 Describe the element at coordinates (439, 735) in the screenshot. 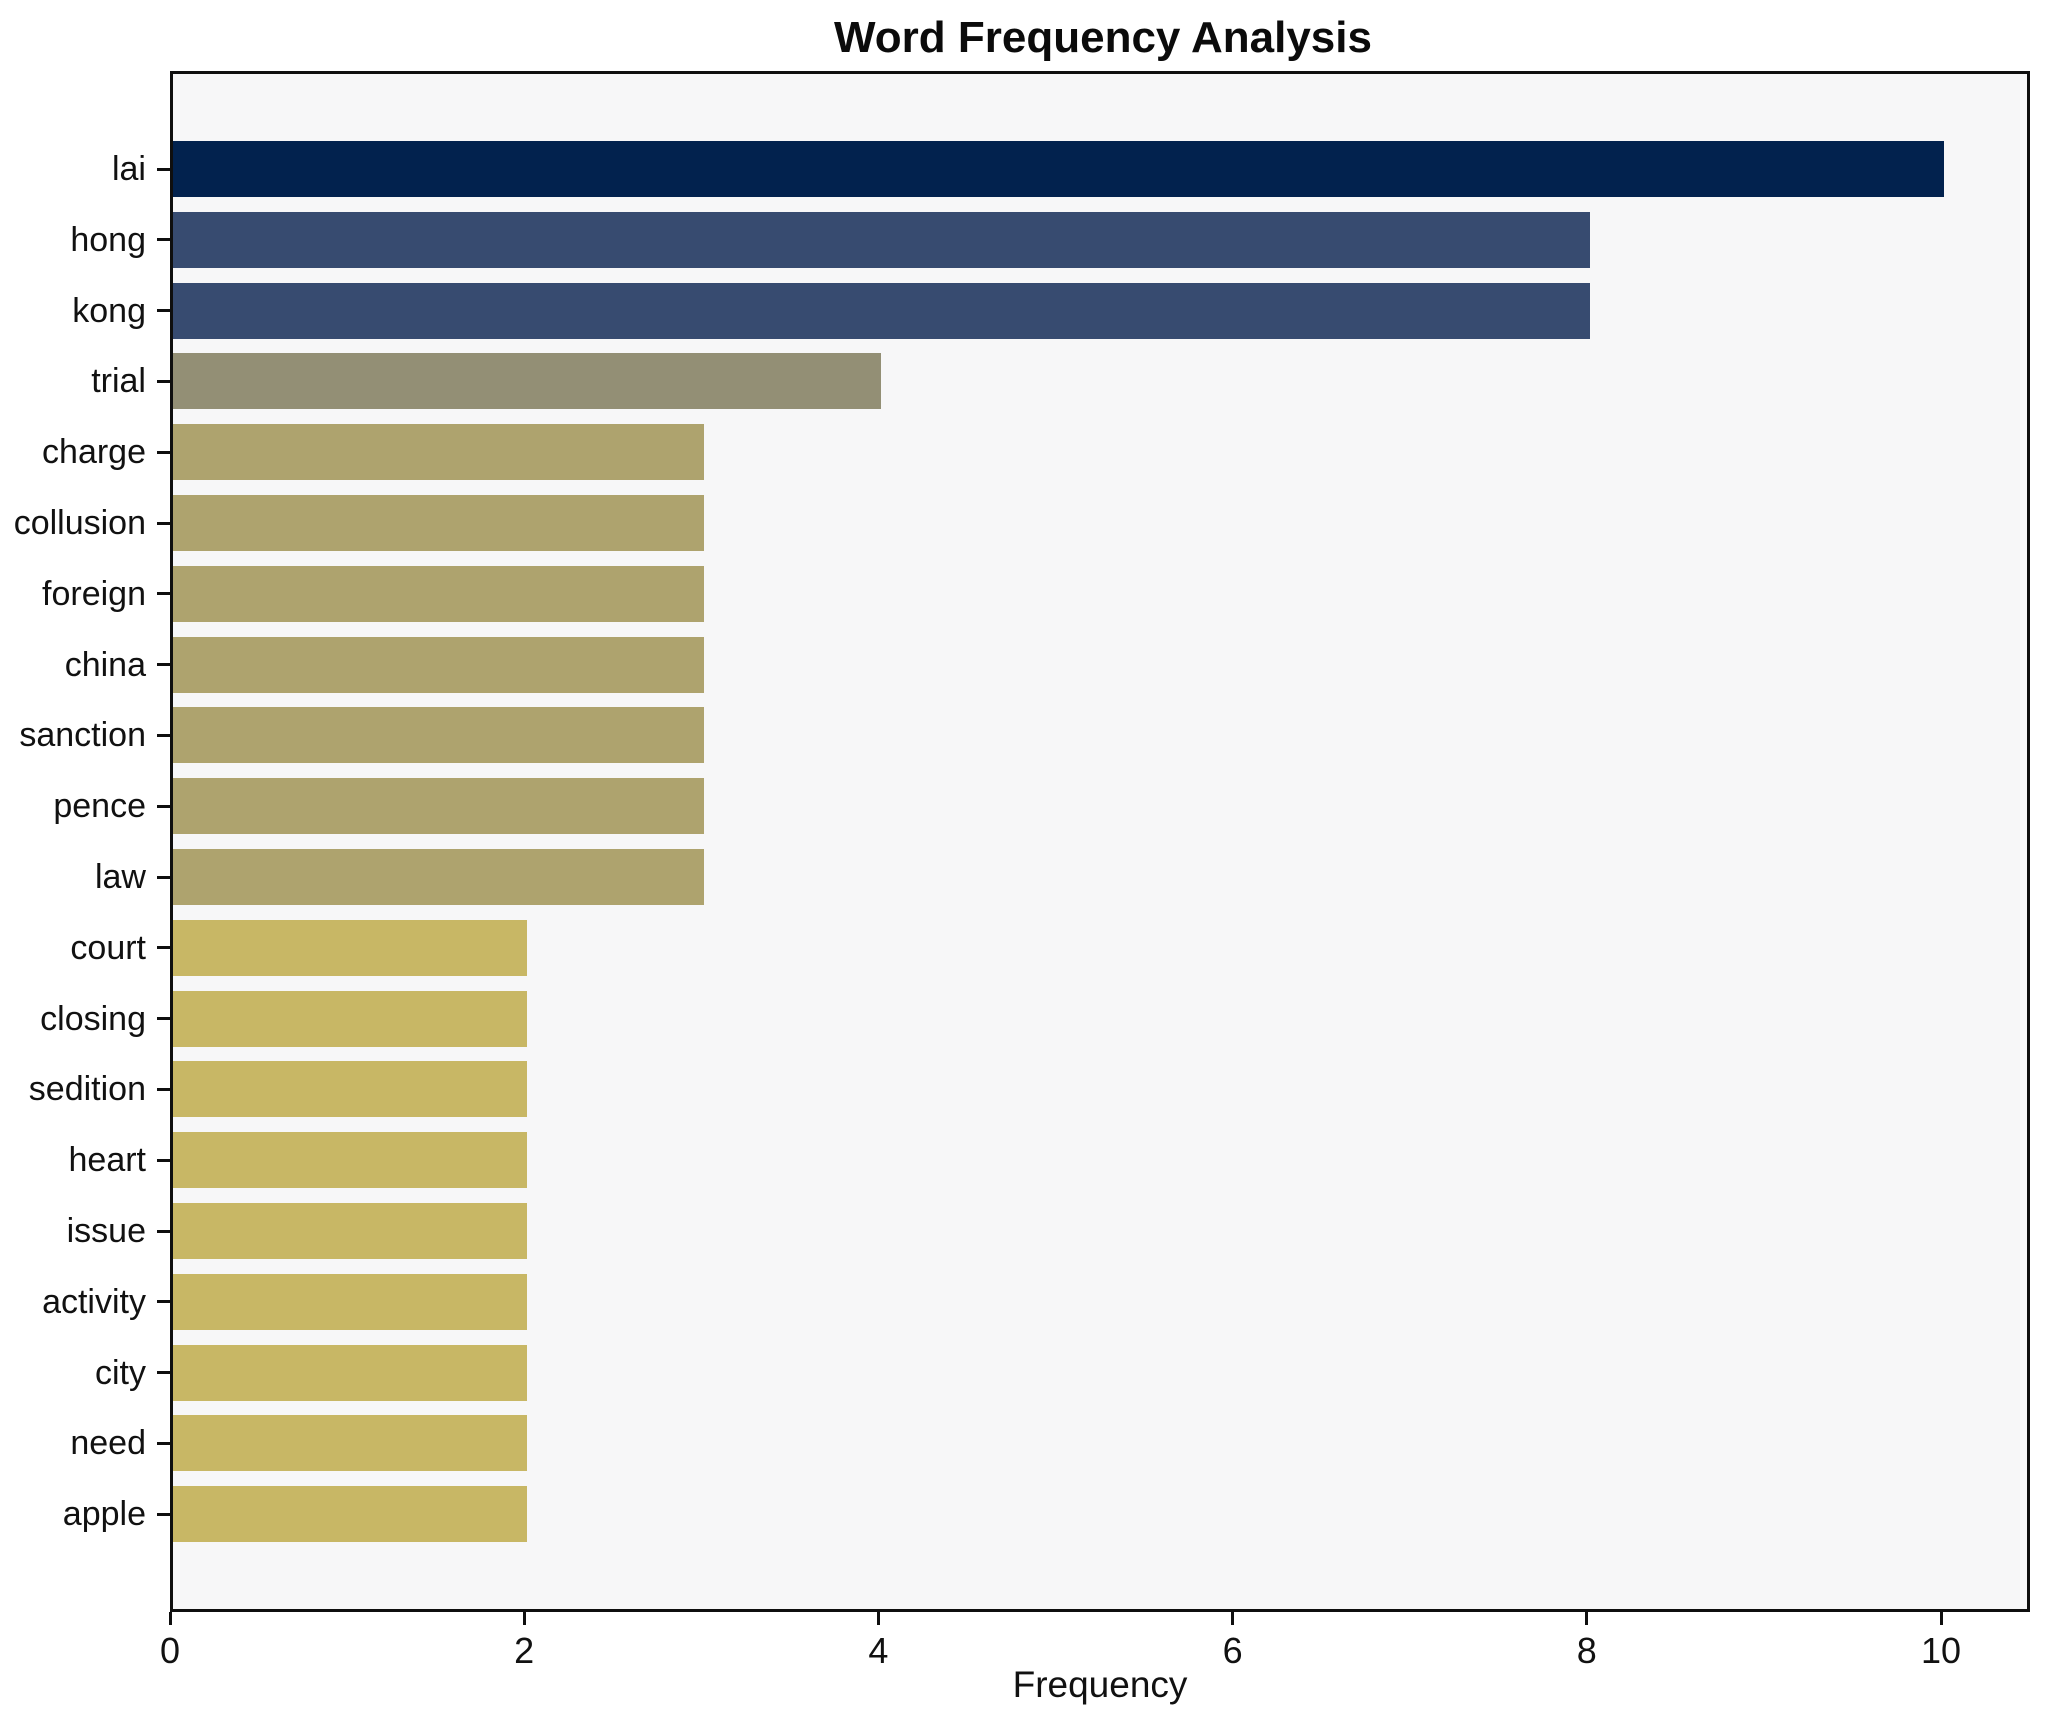

I see `bar-sanction` at that location.